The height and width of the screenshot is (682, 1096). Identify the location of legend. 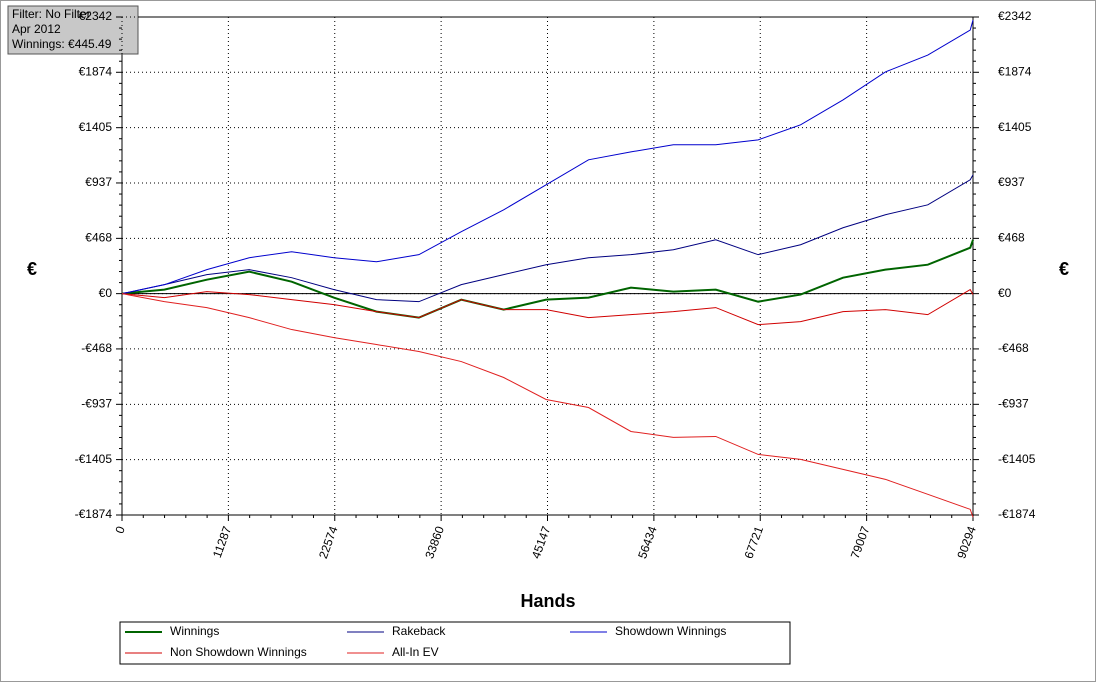
(455, 643).